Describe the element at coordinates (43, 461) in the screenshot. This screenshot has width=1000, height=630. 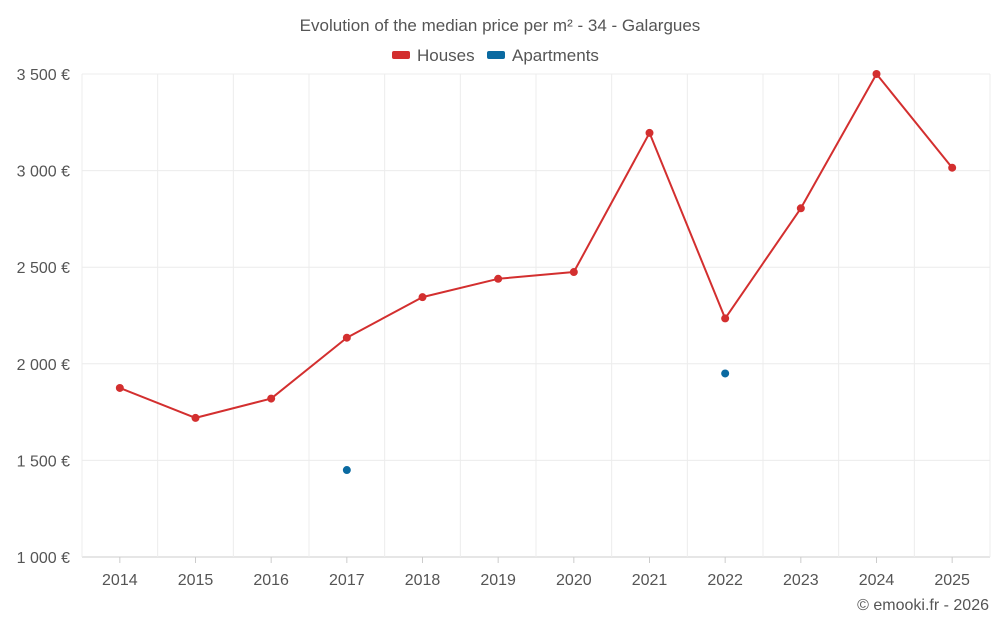
I see `y-tick-label: 1 500 €` at that location.